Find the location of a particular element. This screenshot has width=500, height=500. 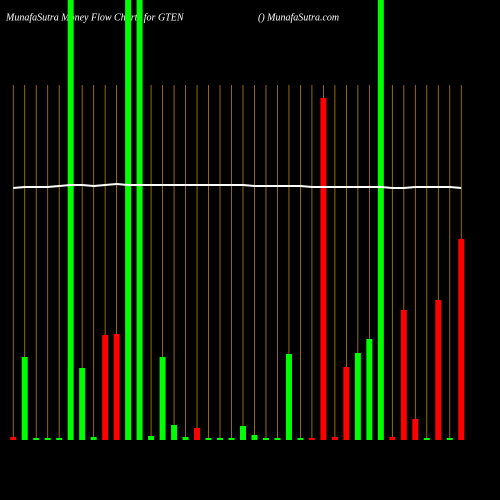

chart-subtitle: () MunafaSutra.com is located at coordinates (298, 17).